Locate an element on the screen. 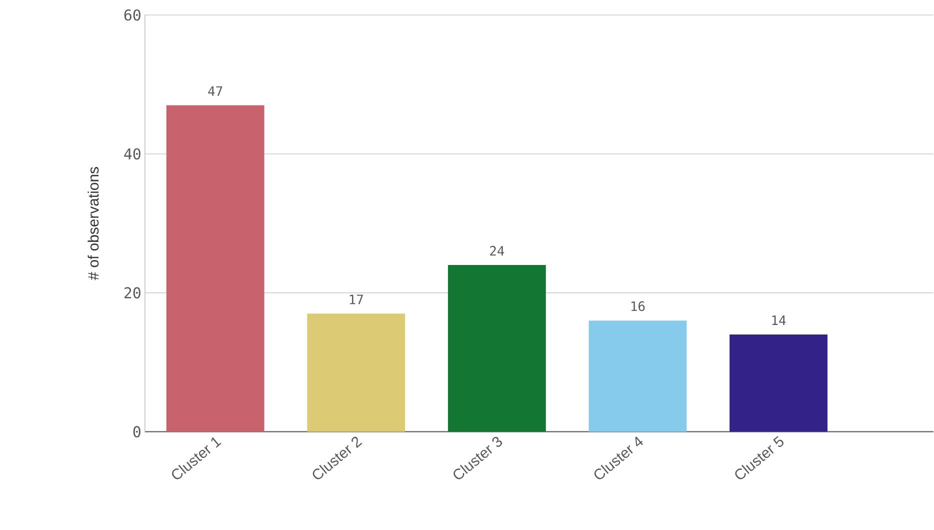 Image resolution: width=934 pixels, height=530 pixels. data-label: 16 is located at coordinates (638, 306).